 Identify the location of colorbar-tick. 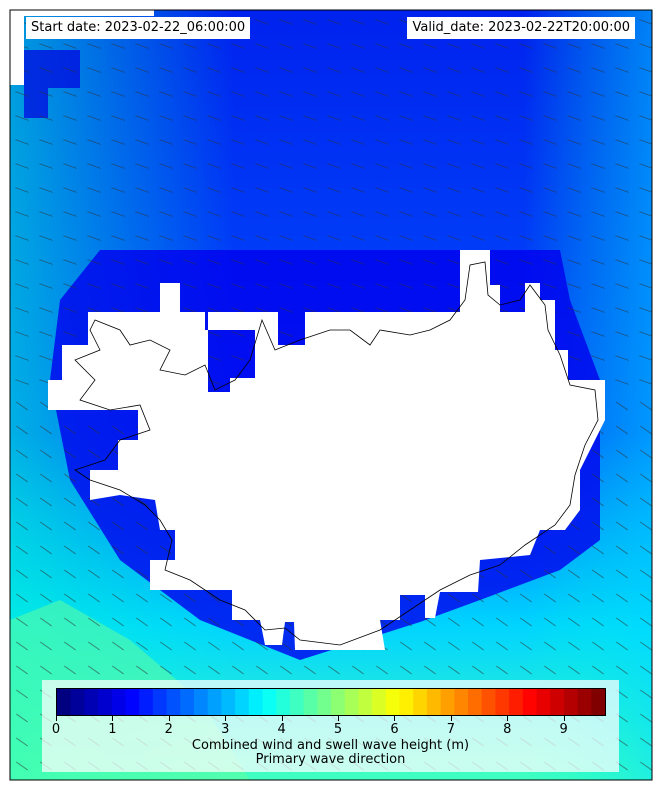
(395, 718).